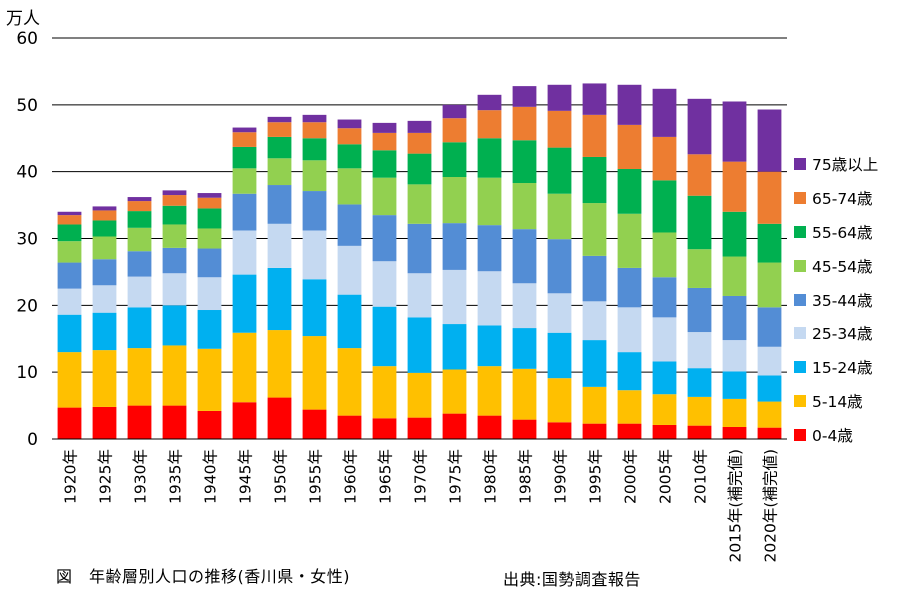 The width and height of the screenshot is (902, 597). Describe the element at coordinates (27, 373) in the screenshot. I see `y-tick-label: 10` at that location.